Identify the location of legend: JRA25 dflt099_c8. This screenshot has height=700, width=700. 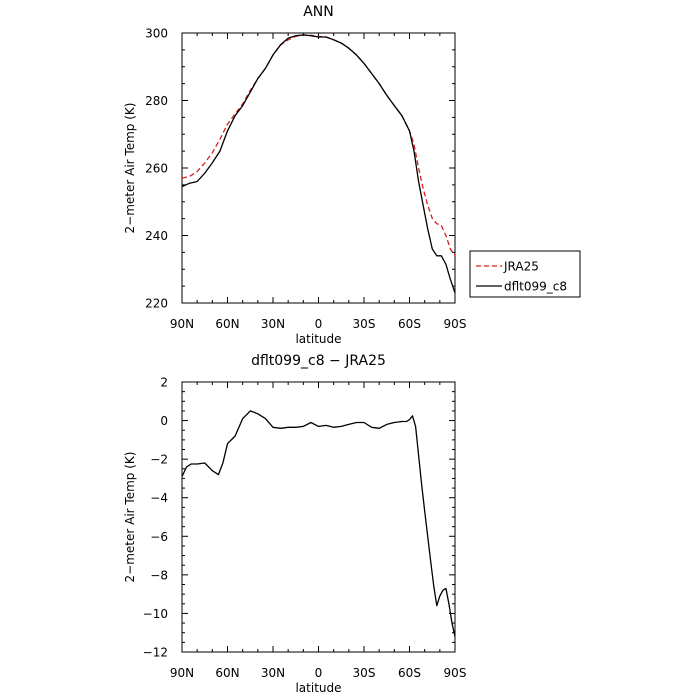
(525, 274).